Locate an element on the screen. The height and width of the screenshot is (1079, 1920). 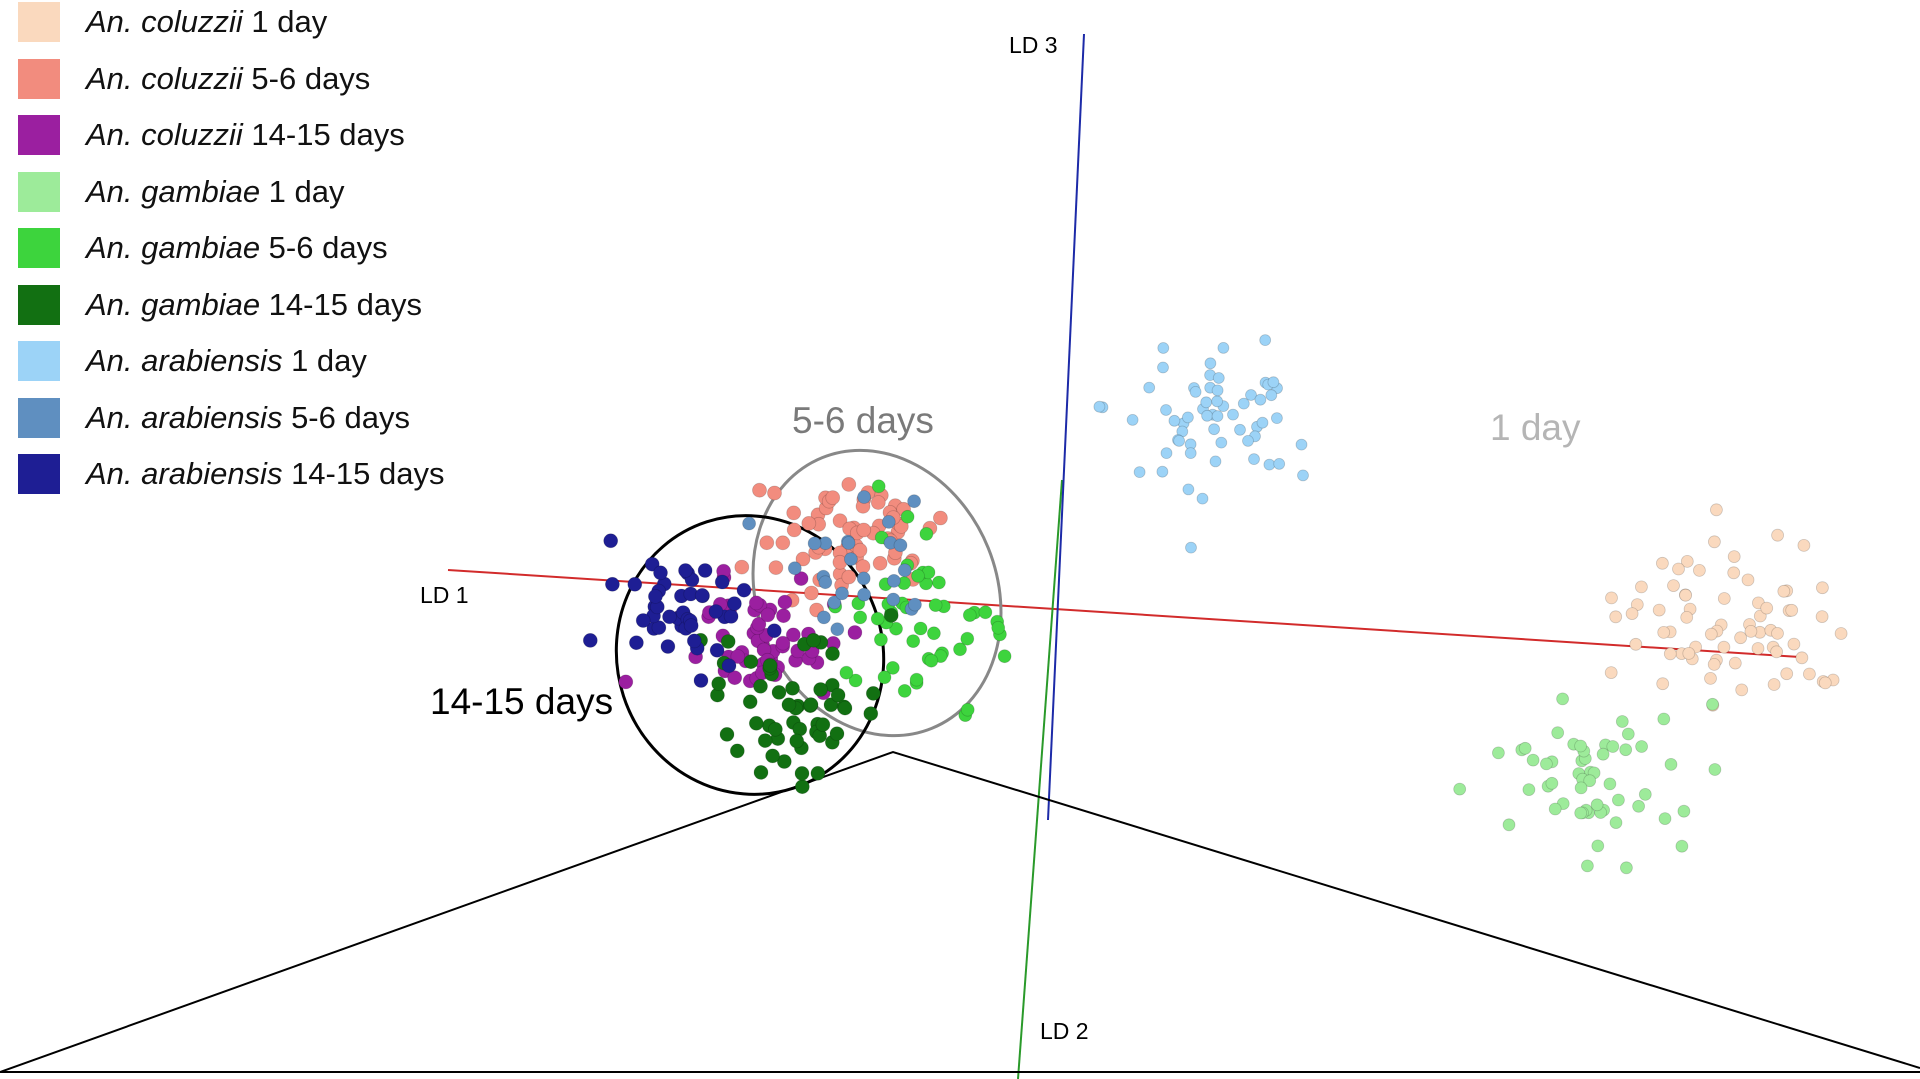
legend-age: 14-15 days is located at coordinates (363, 473).